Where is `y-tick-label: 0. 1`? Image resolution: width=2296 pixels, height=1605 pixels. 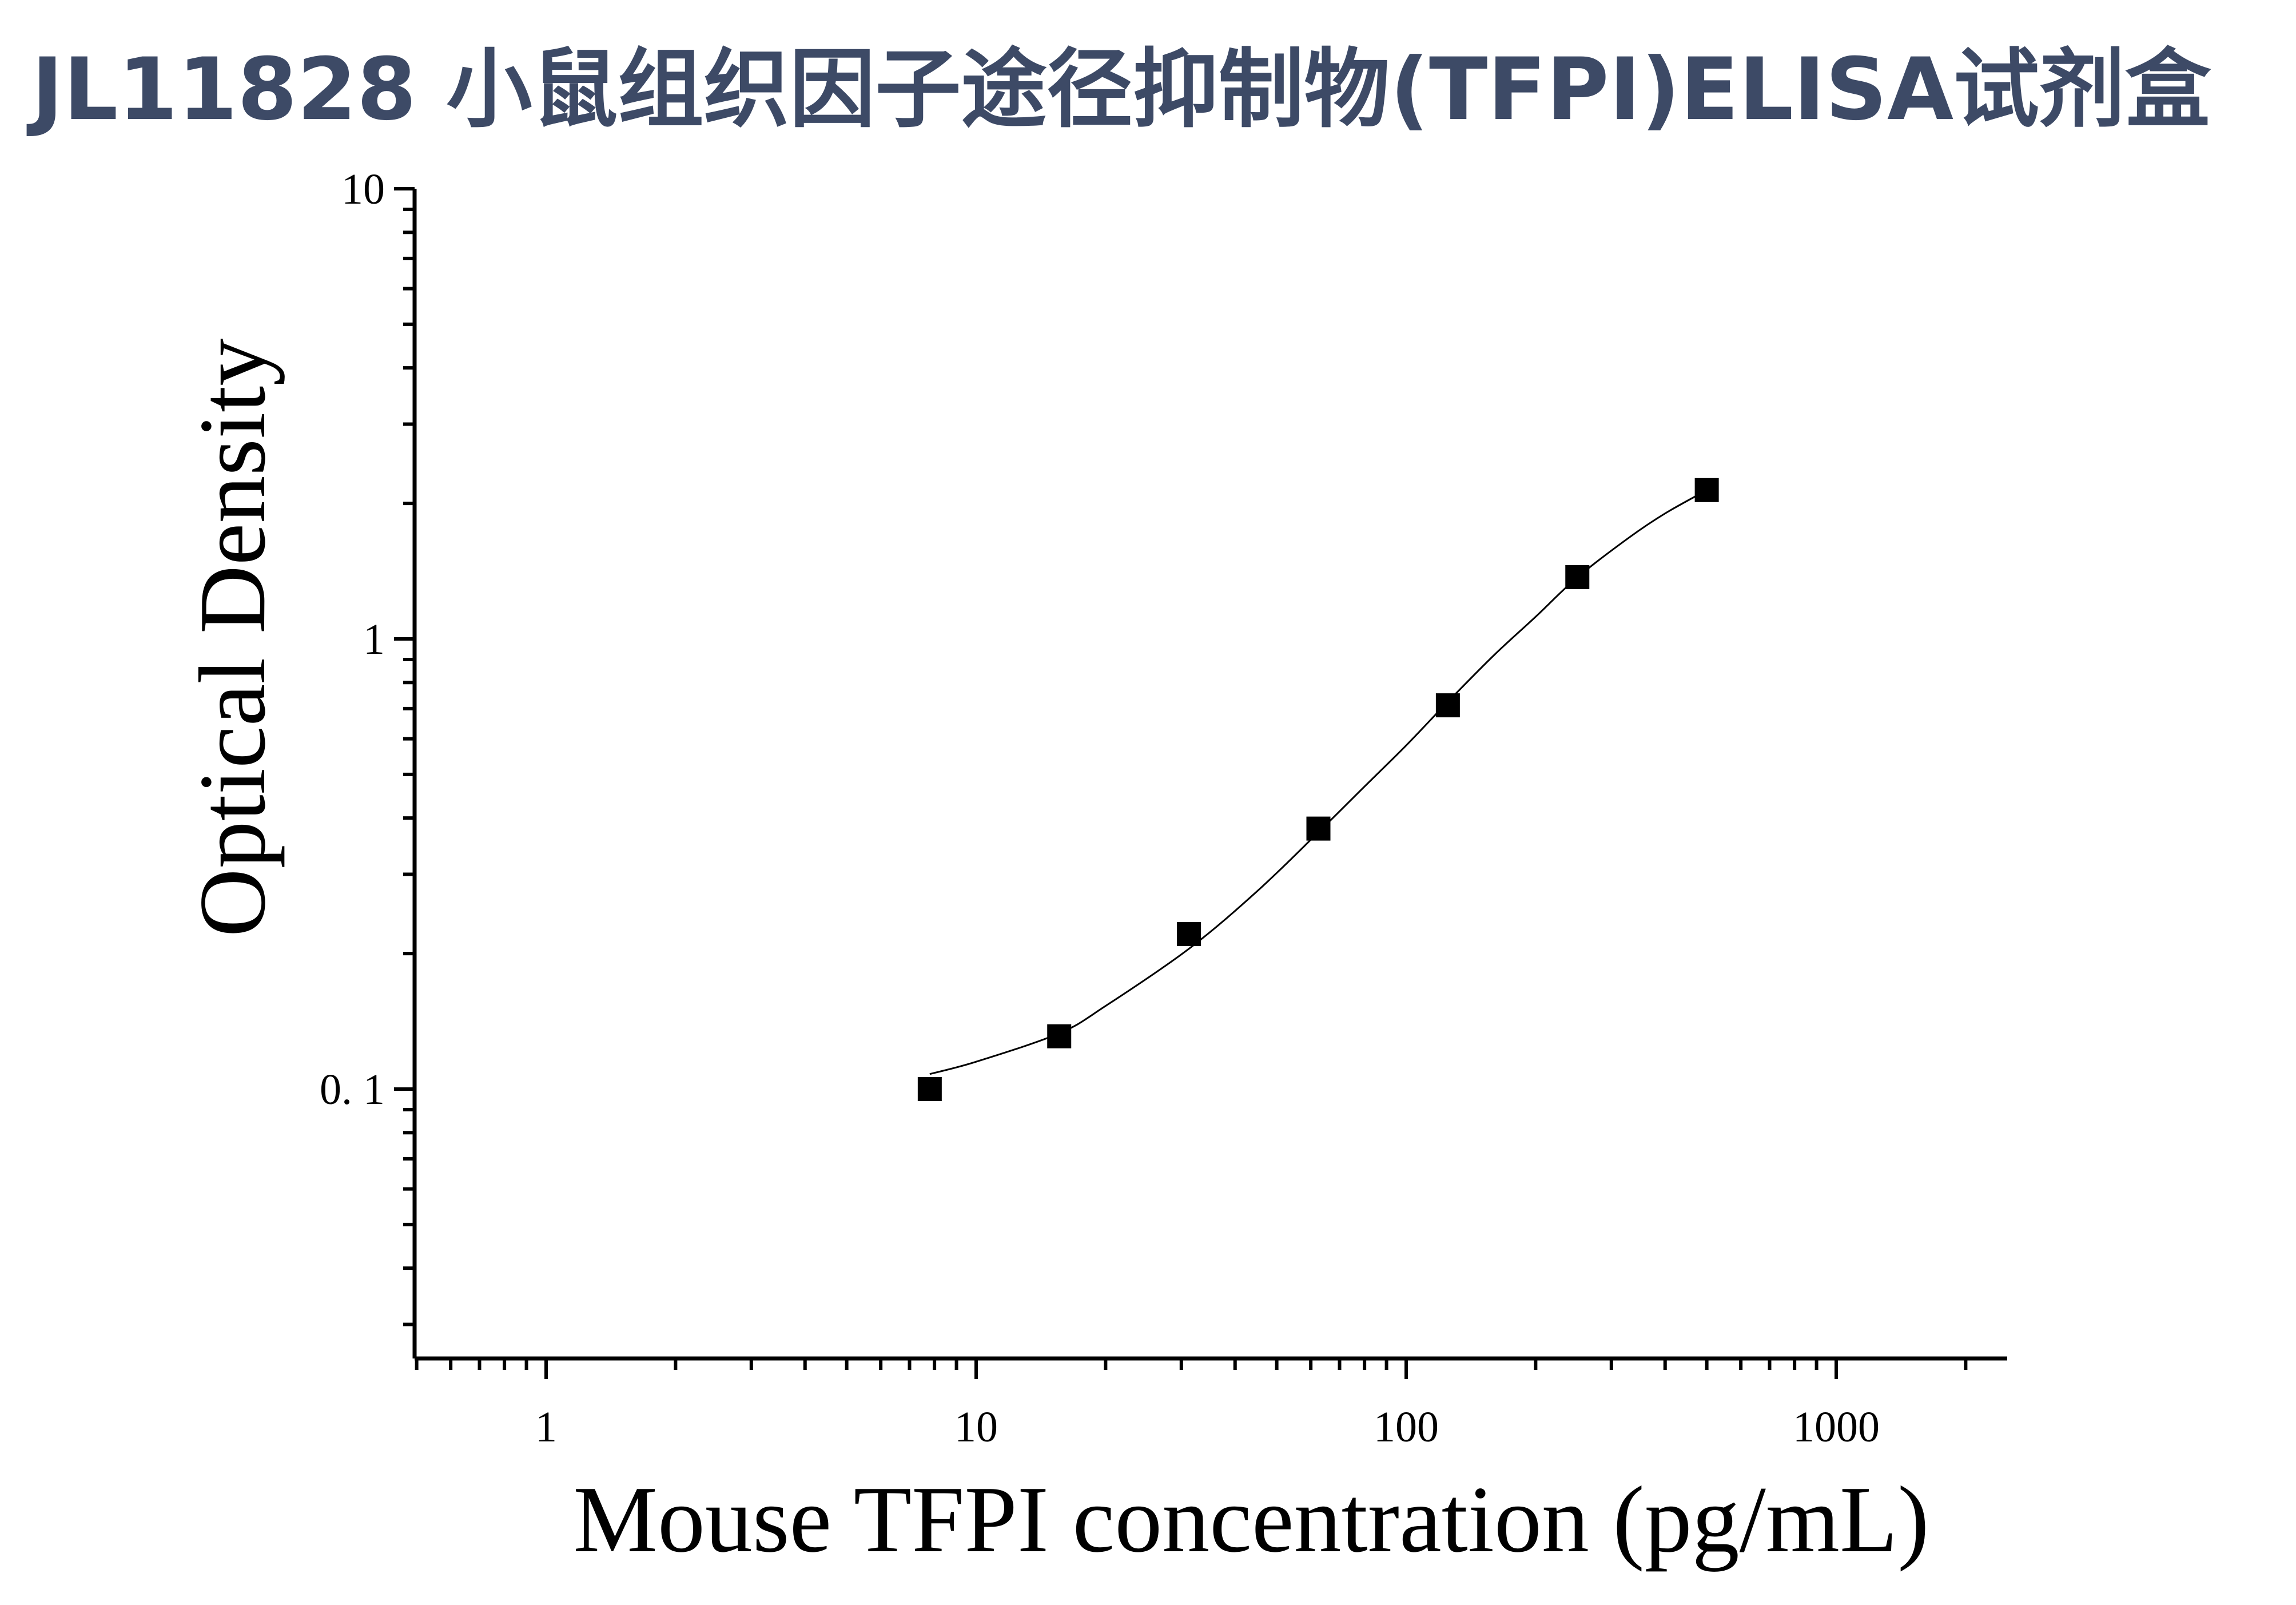 y-tick-label: 0. 1 is located at coordinates (352, 1090).